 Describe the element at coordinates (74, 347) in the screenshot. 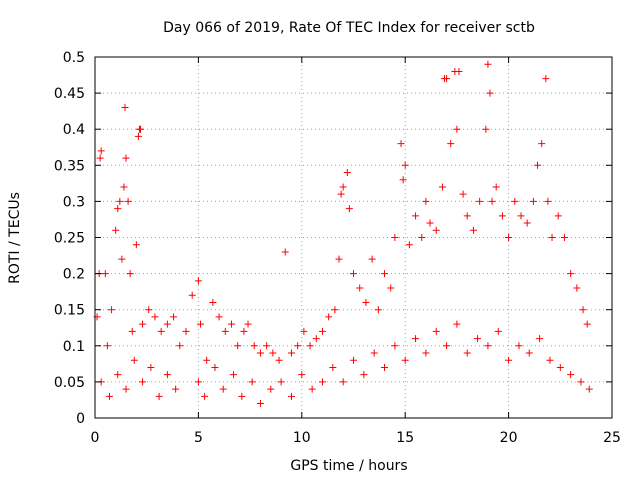

I see `y-tick-label: 0.1` at that location.